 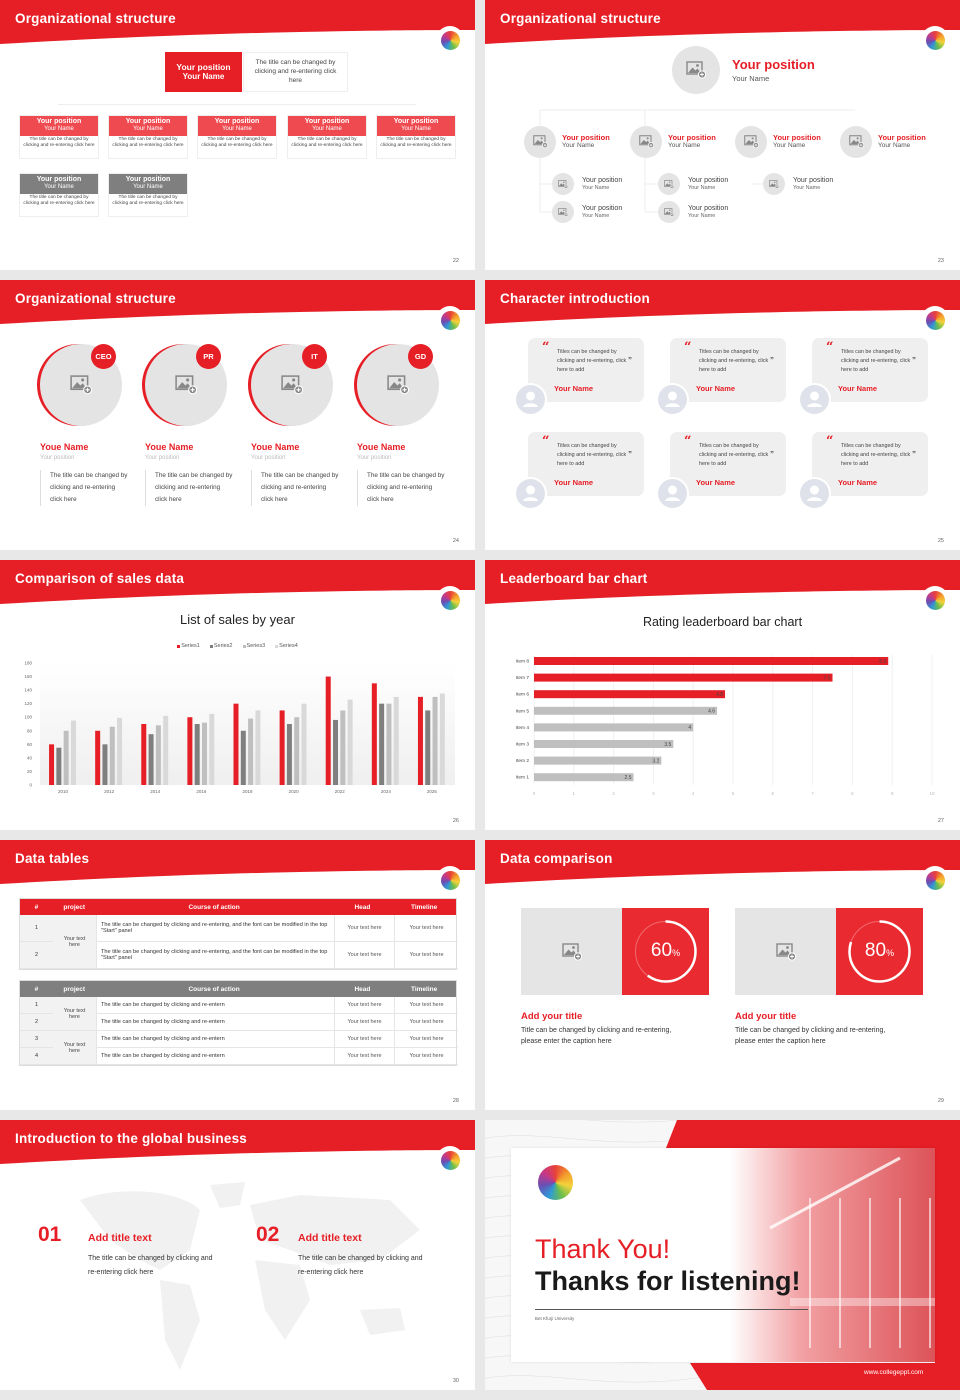 What do you see at coordinates (523, 678) in the screenshot?
I see `y-category-label: Item 7` at bounding box center [523, 678].